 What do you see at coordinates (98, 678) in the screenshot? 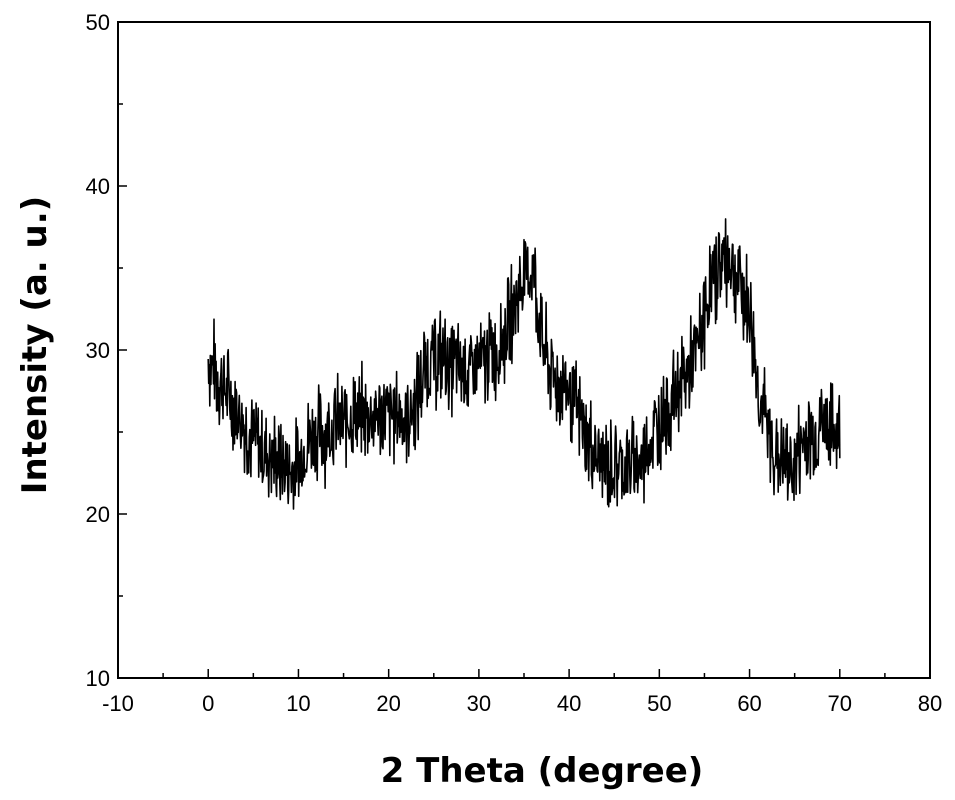
I see `y-tick-label: 10` at bounding box center [98, 678].